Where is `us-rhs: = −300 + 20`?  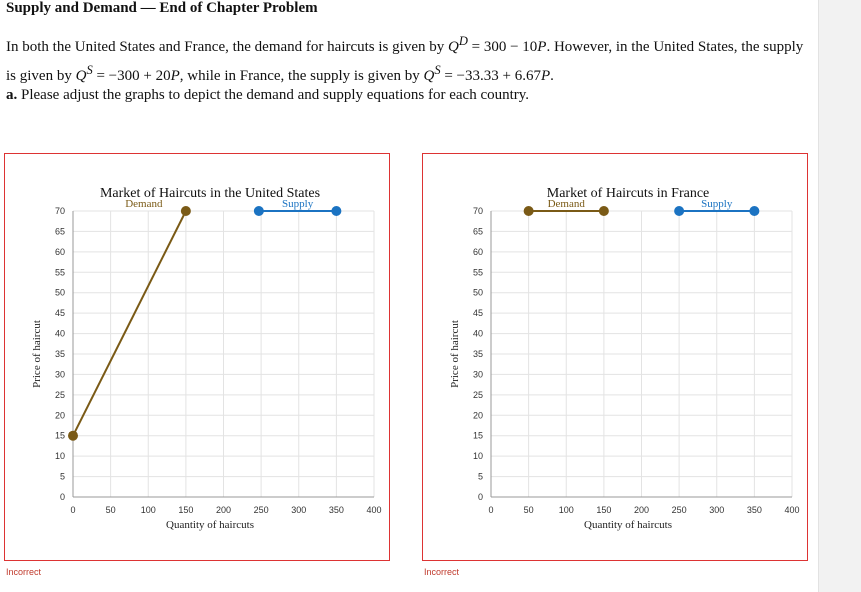 us-rhs: = −300 + 20 is located at coordinates (131, 76).